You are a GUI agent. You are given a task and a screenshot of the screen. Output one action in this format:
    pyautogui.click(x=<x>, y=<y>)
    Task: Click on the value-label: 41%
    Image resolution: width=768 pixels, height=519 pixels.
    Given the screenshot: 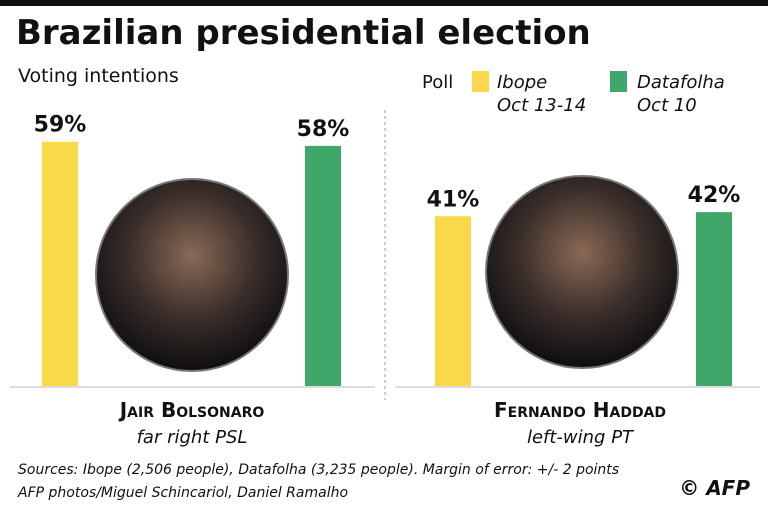 What is the action you would take?
    pyautogui.click(x=453, y=199)
    